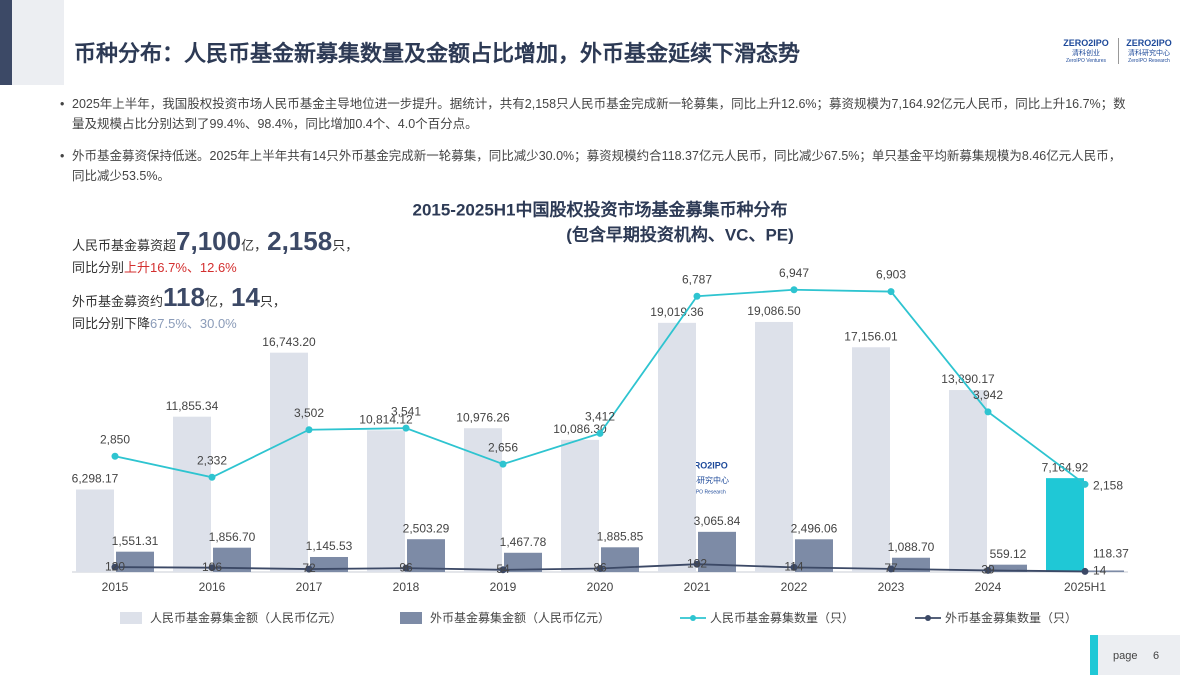 This screenshot has height=675, width=1200. What do you see at coordinates (503, 569) in the screenshot?
I see `data-label: 54` at bounding box center [503, 569].